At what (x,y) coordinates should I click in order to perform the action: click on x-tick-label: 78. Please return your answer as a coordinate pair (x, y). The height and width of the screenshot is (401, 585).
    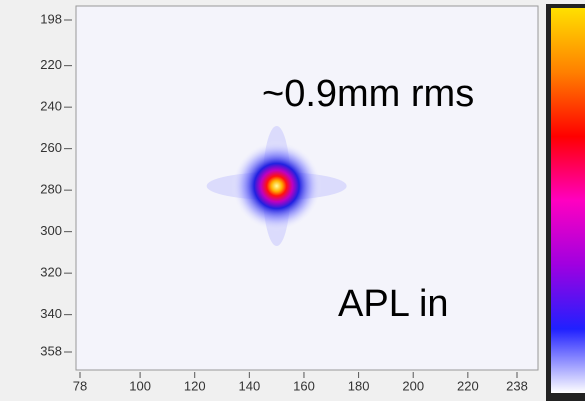
    Looking at the image, I should click on (80, 385).